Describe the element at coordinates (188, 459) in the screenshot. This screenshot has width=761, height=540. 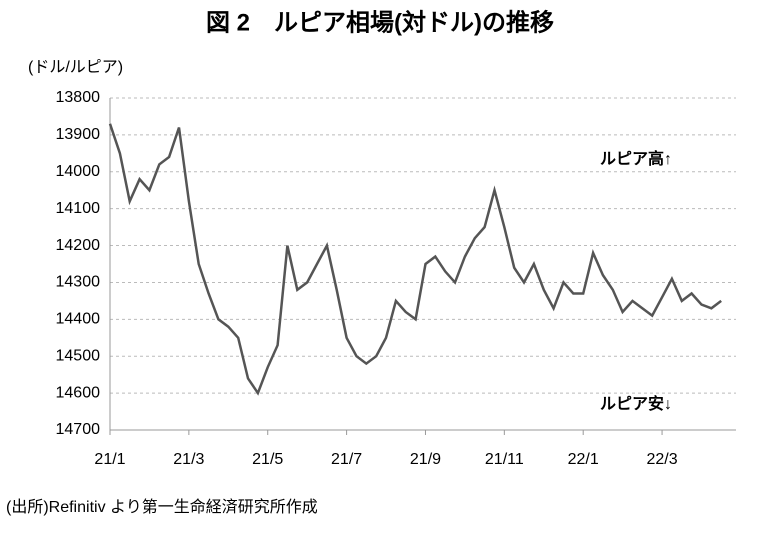
I see `x-tick-label: 21/3` at that location.